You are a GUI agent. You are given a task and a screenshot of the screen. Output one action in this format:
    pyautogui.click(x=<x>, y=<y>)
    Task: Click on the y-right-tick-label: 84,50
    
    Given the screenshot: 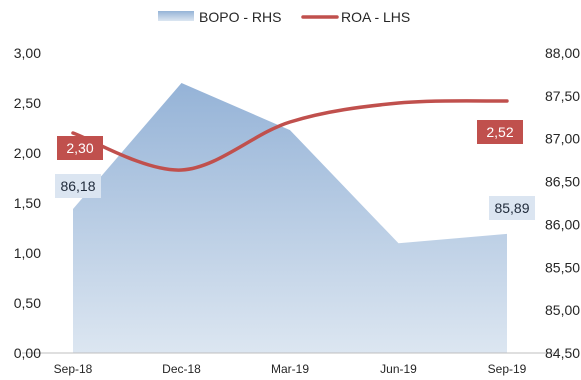 What is the action you would take?
    pyautogui.click(x=562, y=353)
    